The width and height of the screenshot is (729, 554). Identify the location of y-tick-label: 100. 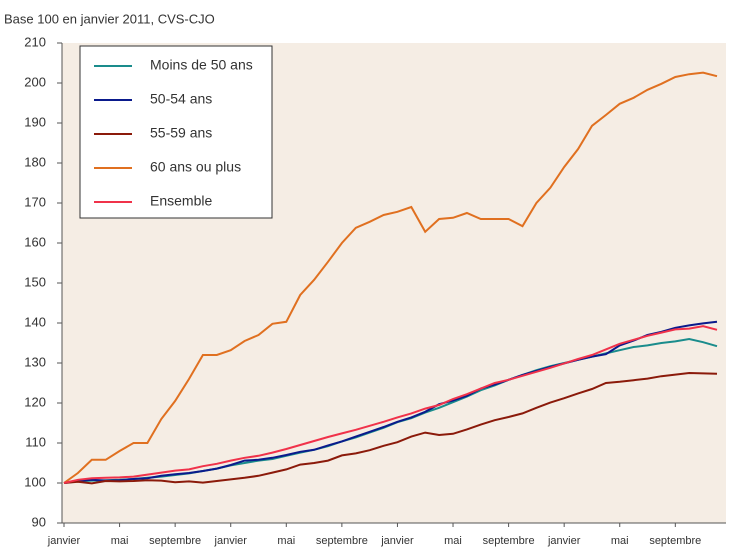
(35, 481).